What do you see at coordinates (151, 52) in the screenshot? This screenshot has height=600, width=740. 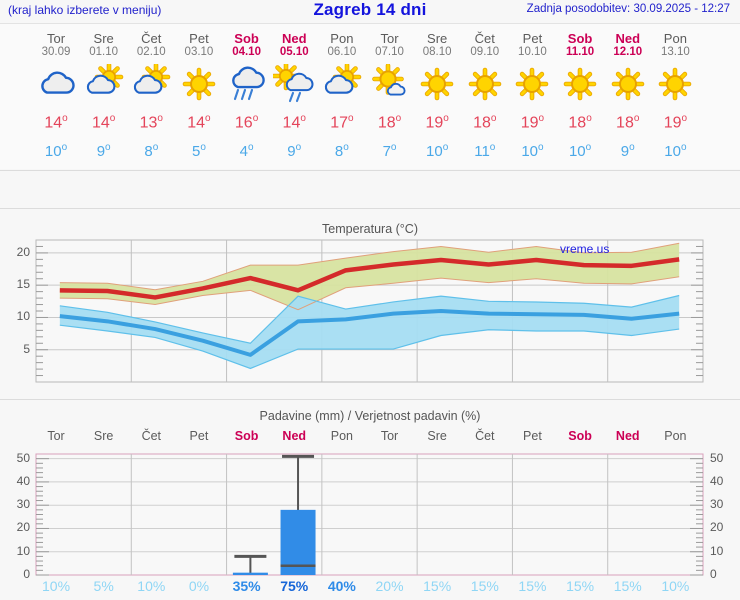 I see `day-date: 02.10` at bounding box center [151, 52].